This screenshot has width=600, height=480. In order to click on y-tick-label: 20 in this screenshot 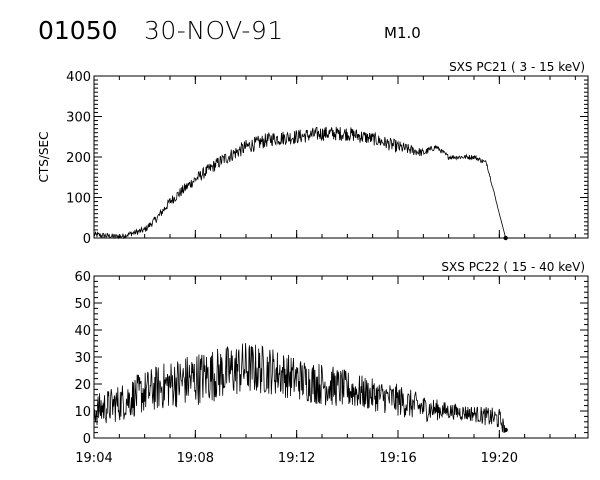, I will do `click(82, 385)`.